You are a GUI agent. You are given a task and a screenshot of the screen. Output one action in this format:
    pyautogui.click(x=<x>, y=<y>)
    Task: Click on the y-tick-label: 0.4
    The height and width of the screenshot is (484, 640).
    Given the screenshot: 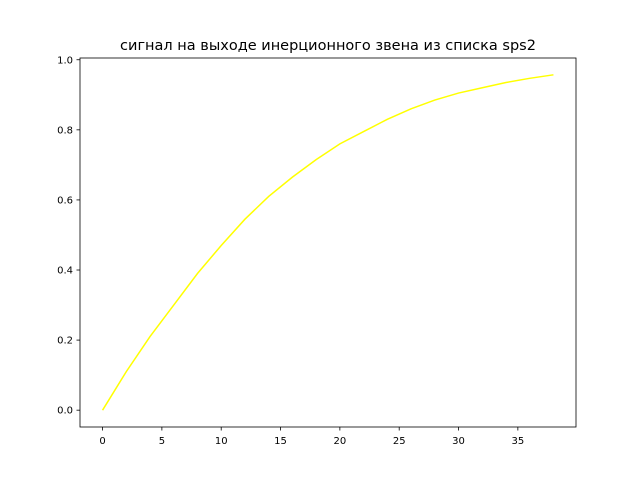 What is the action you would take?
    pyautogui.click(x=65, y=271)
    